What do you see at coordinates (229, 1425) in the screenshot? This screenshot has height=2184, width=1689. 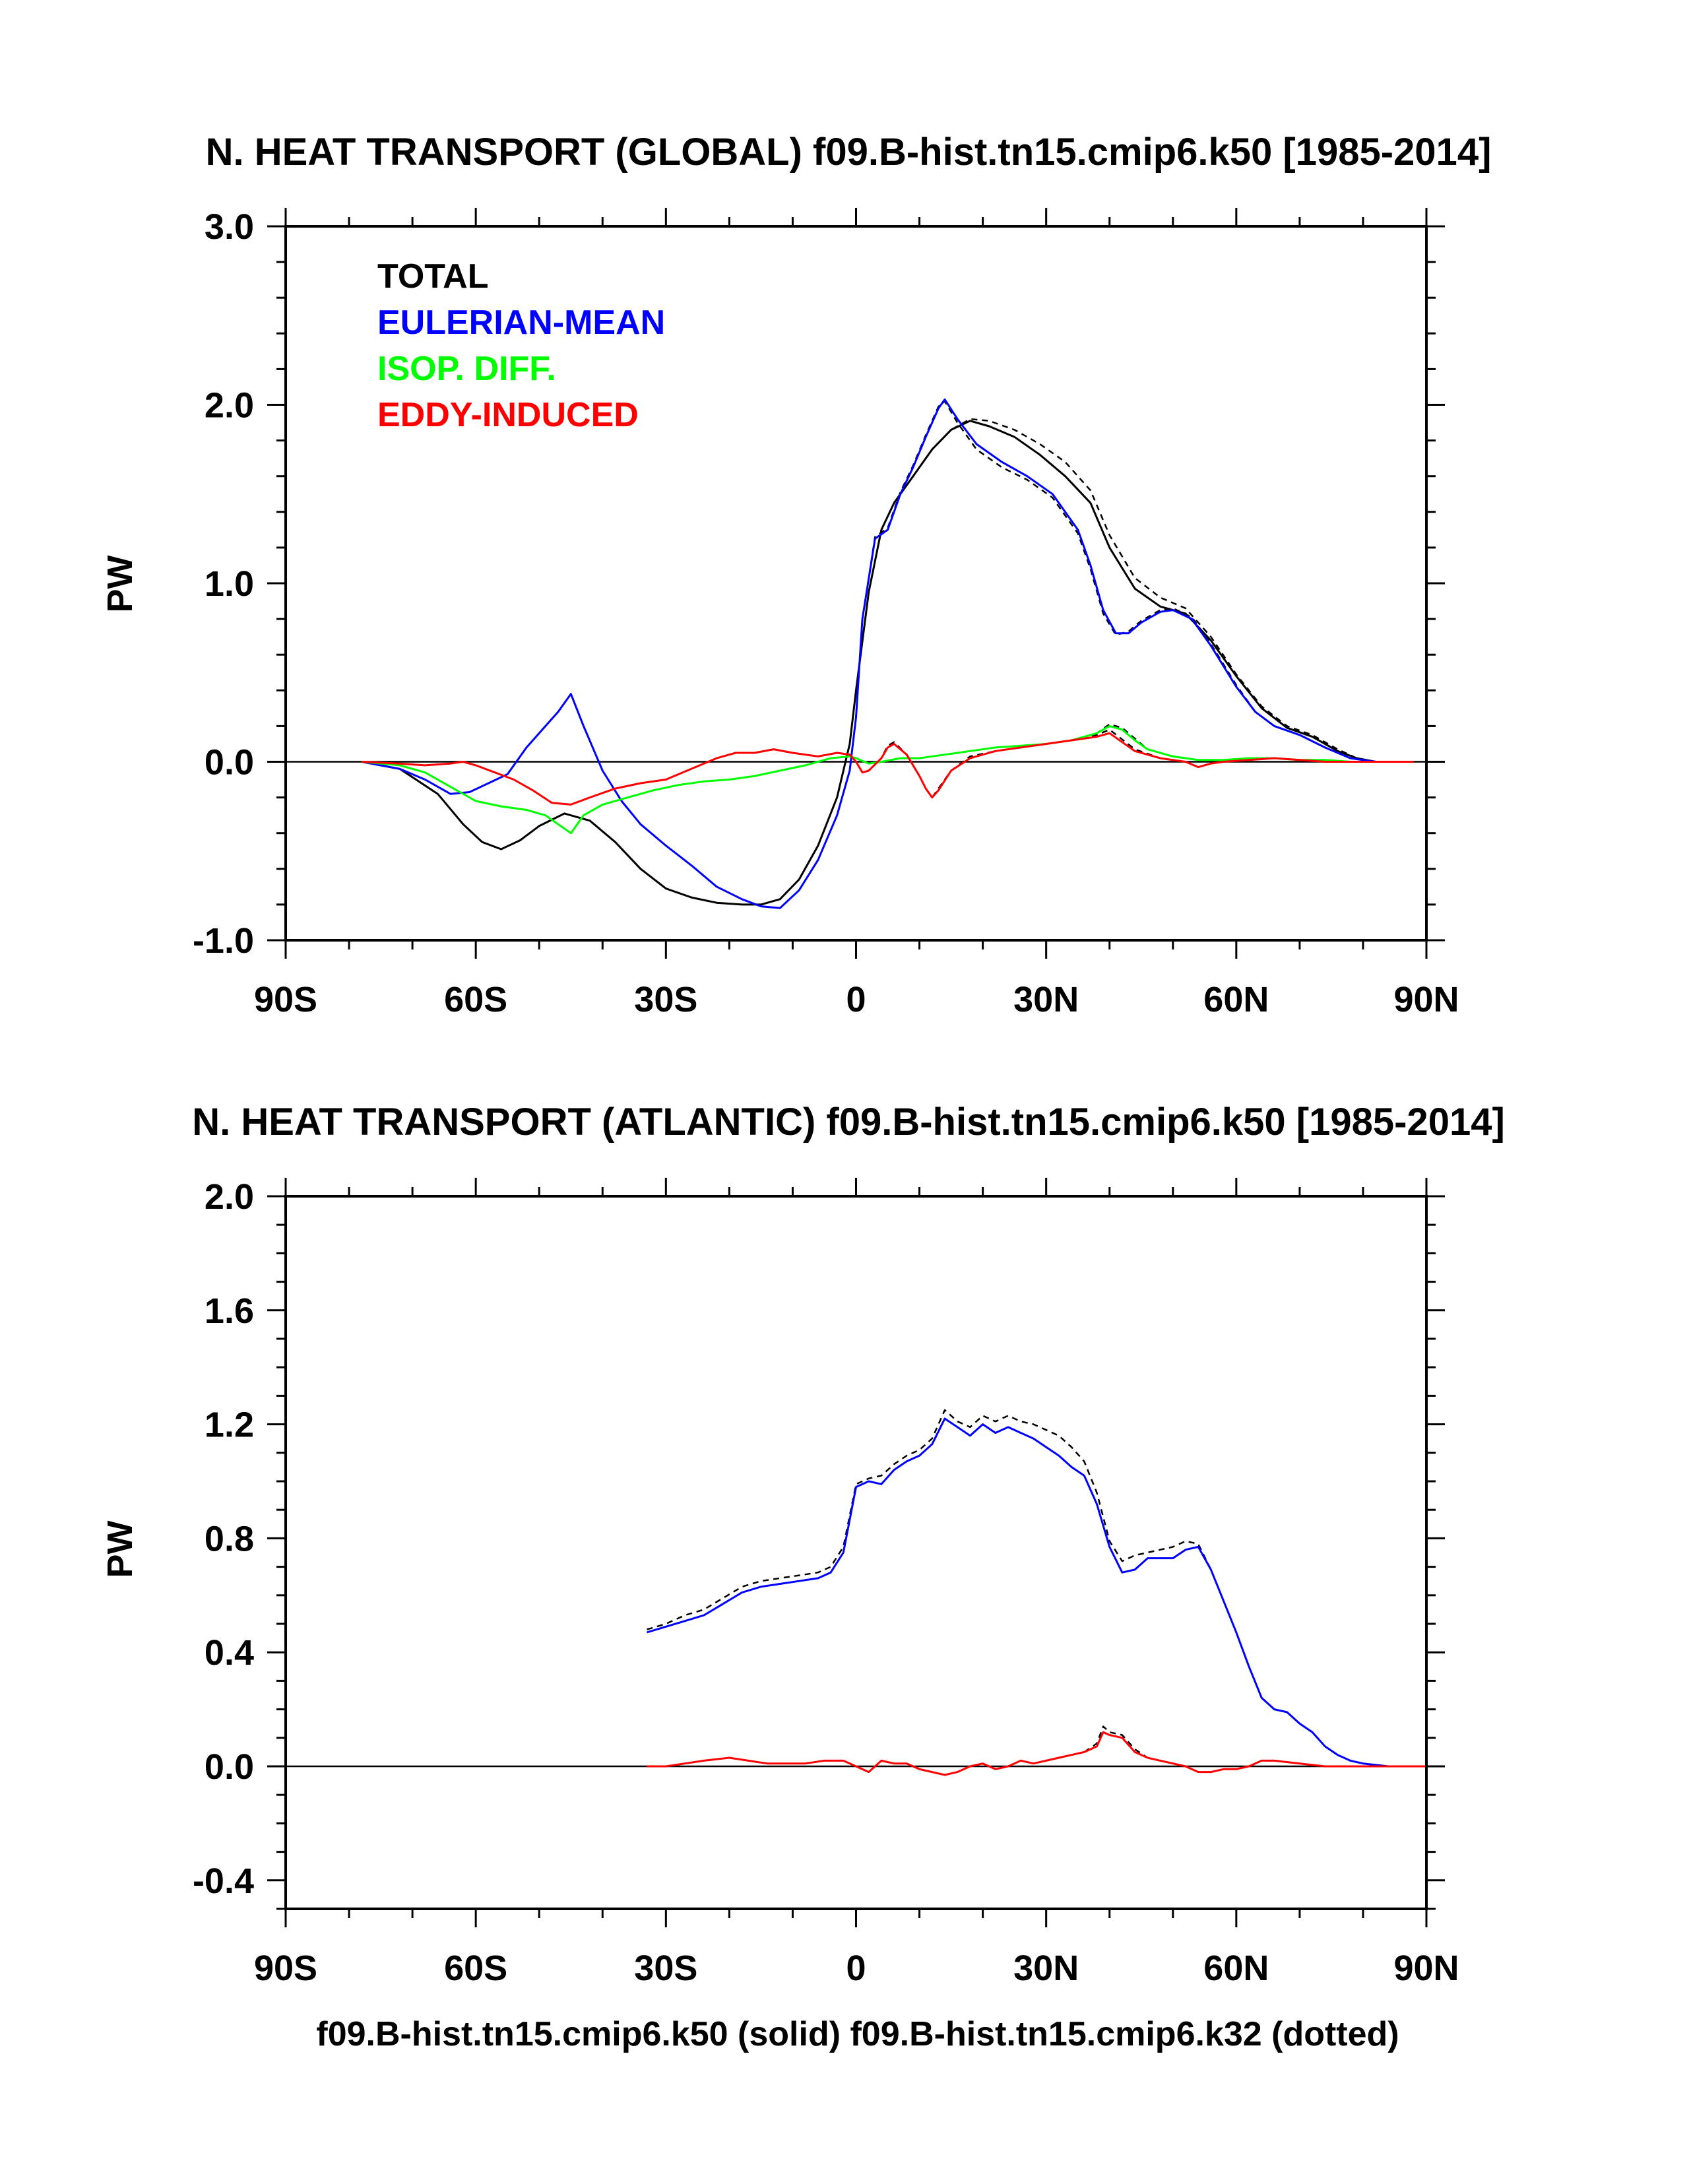 I see `y-tick-label: 1.2` at bounding box center [229, 1425].